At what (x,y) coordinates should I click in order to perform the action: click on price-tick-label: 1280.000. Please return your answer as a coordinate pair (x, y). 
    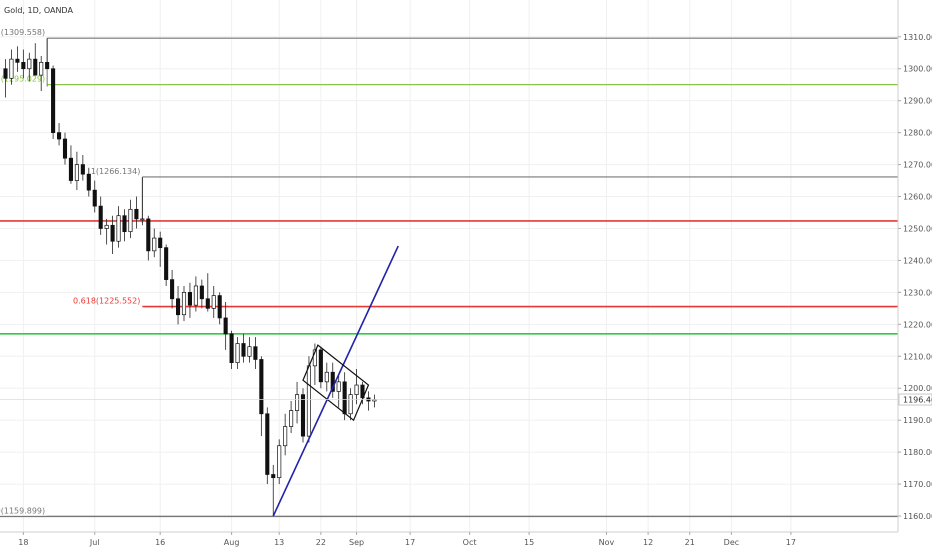
    Looking at the image, I should click on (917, 133).